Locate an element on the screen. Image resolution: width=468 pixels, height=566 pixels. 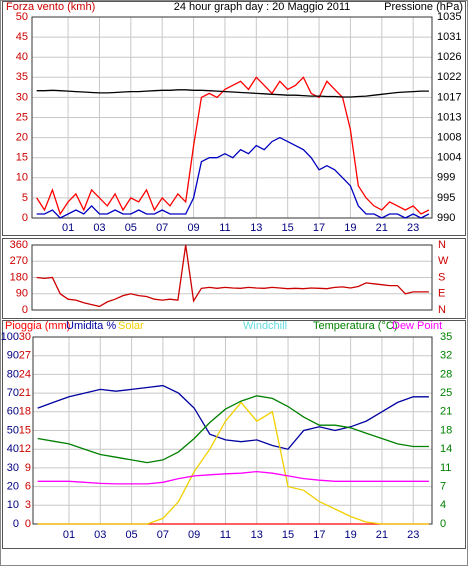
y-tick-label: 5 is located at coordinates (25, 198).